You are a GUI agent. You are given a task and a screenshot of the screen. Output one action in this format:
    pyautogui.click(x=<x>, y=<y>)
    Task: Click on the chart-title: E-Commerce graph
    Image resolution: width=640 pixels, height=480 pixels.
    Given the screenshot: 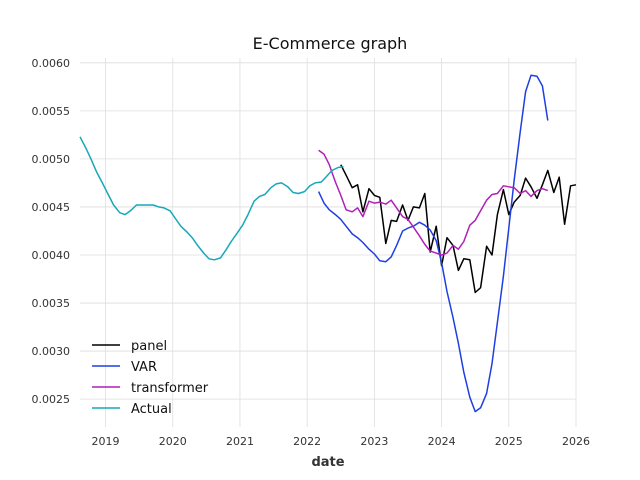 What is the action you would take?
    pyautogui.click(x=330, y=43)
    